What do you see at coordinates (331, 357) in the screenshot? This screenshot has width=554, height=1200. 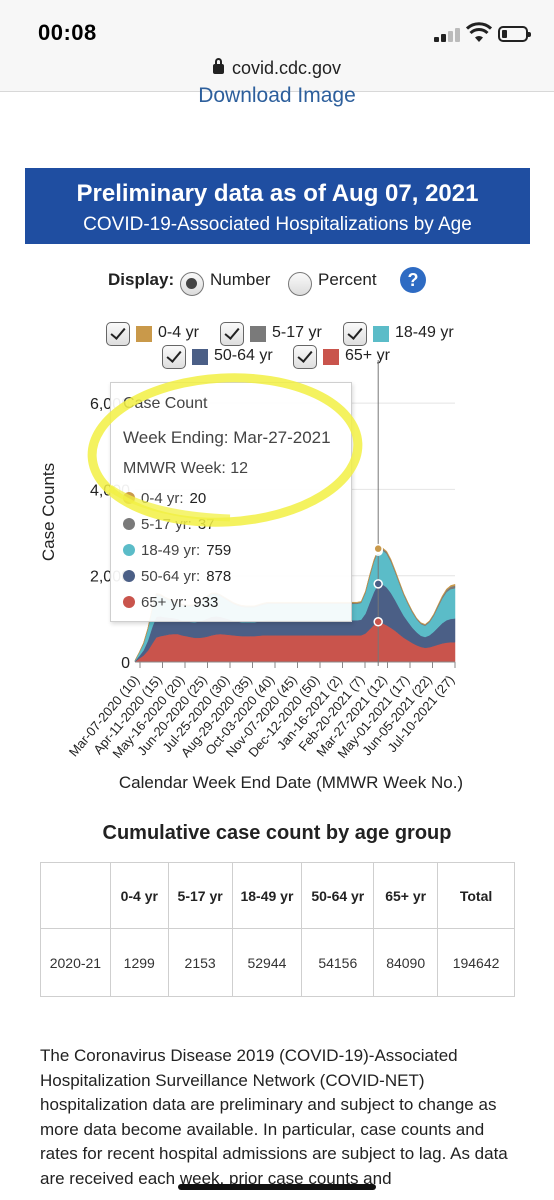 I see `legend-swatch-65-plus` at bounding box center [331, 357].